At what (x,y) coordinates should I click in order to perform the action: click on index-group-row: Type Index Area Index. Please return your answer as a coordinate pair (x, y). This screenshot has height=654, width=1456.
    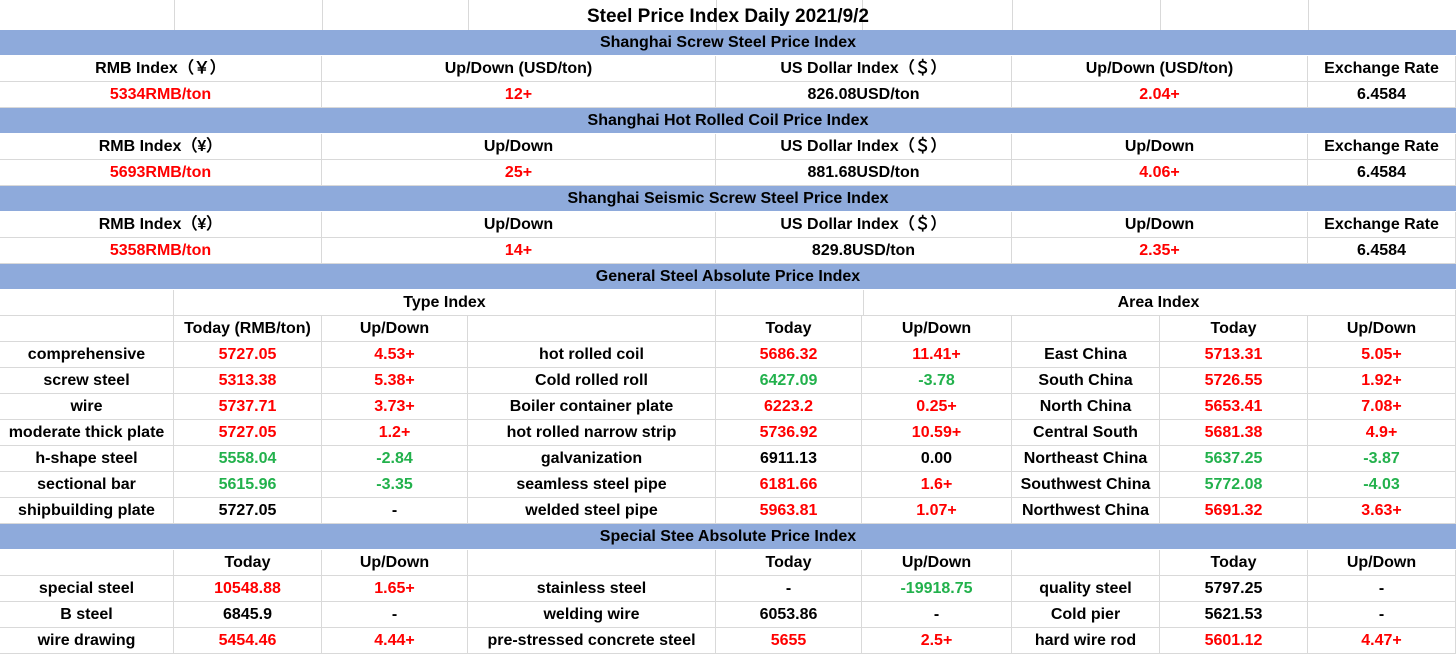
    Looking at the image, I should click on (728, 303).